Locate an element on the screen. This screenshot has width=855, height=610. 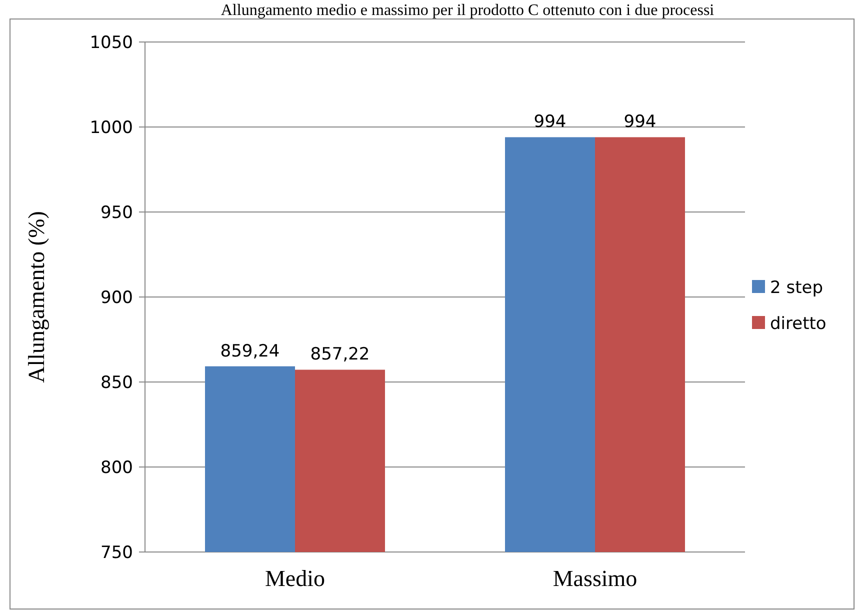
x-tick-label: Massimo is located at coordinates (595, 578).